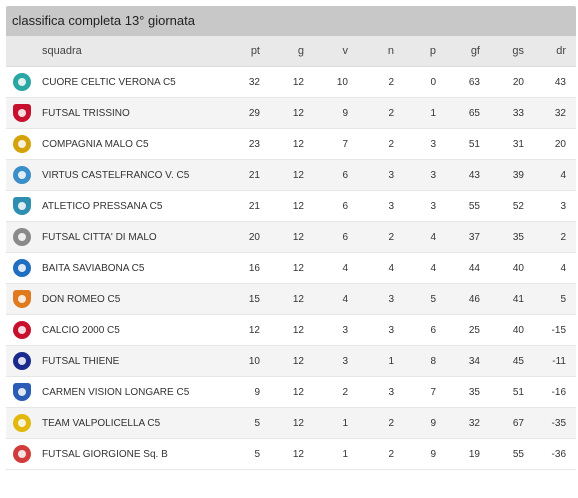 Image resolution: width=578 pixels, height=498 pixels. I want to click on header-squadra: squadra, so click(130, 51).